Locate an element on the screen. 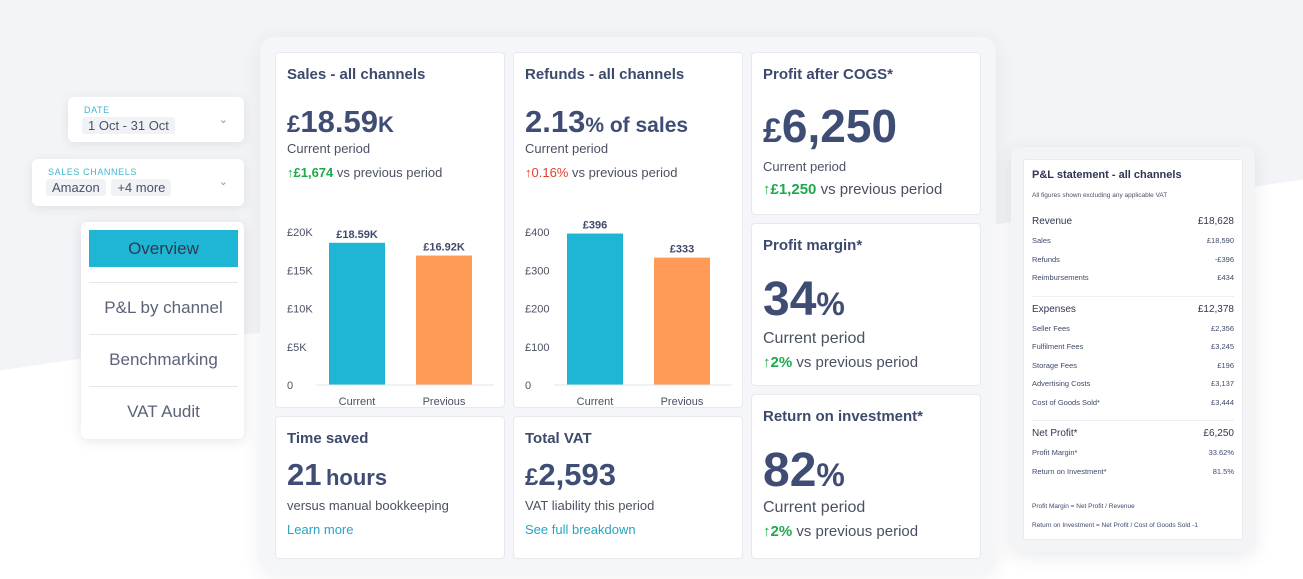 The image size is (1303, 579). card-title: Return on investment* is located at coordinates (843, 416).